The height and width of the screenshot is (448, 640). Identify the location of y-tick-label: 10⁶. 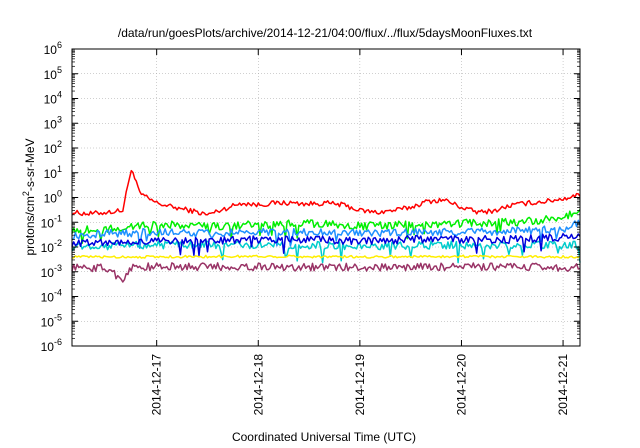
(53, 48).